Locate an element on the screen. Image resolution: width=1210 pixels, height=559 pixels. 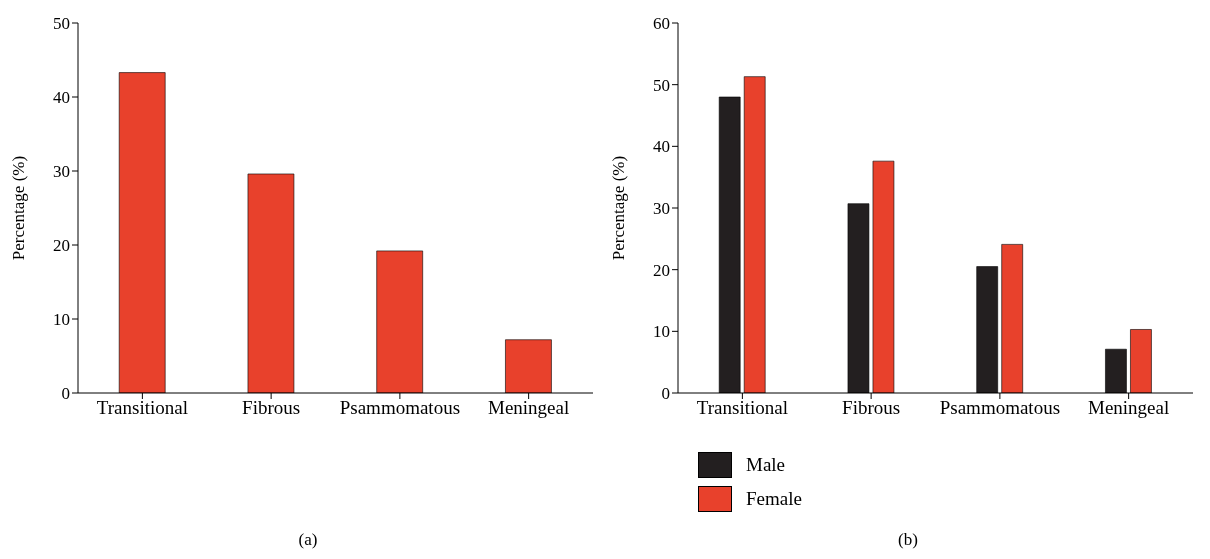
y-tick-label: 60 is located at coordinates (661, 24).